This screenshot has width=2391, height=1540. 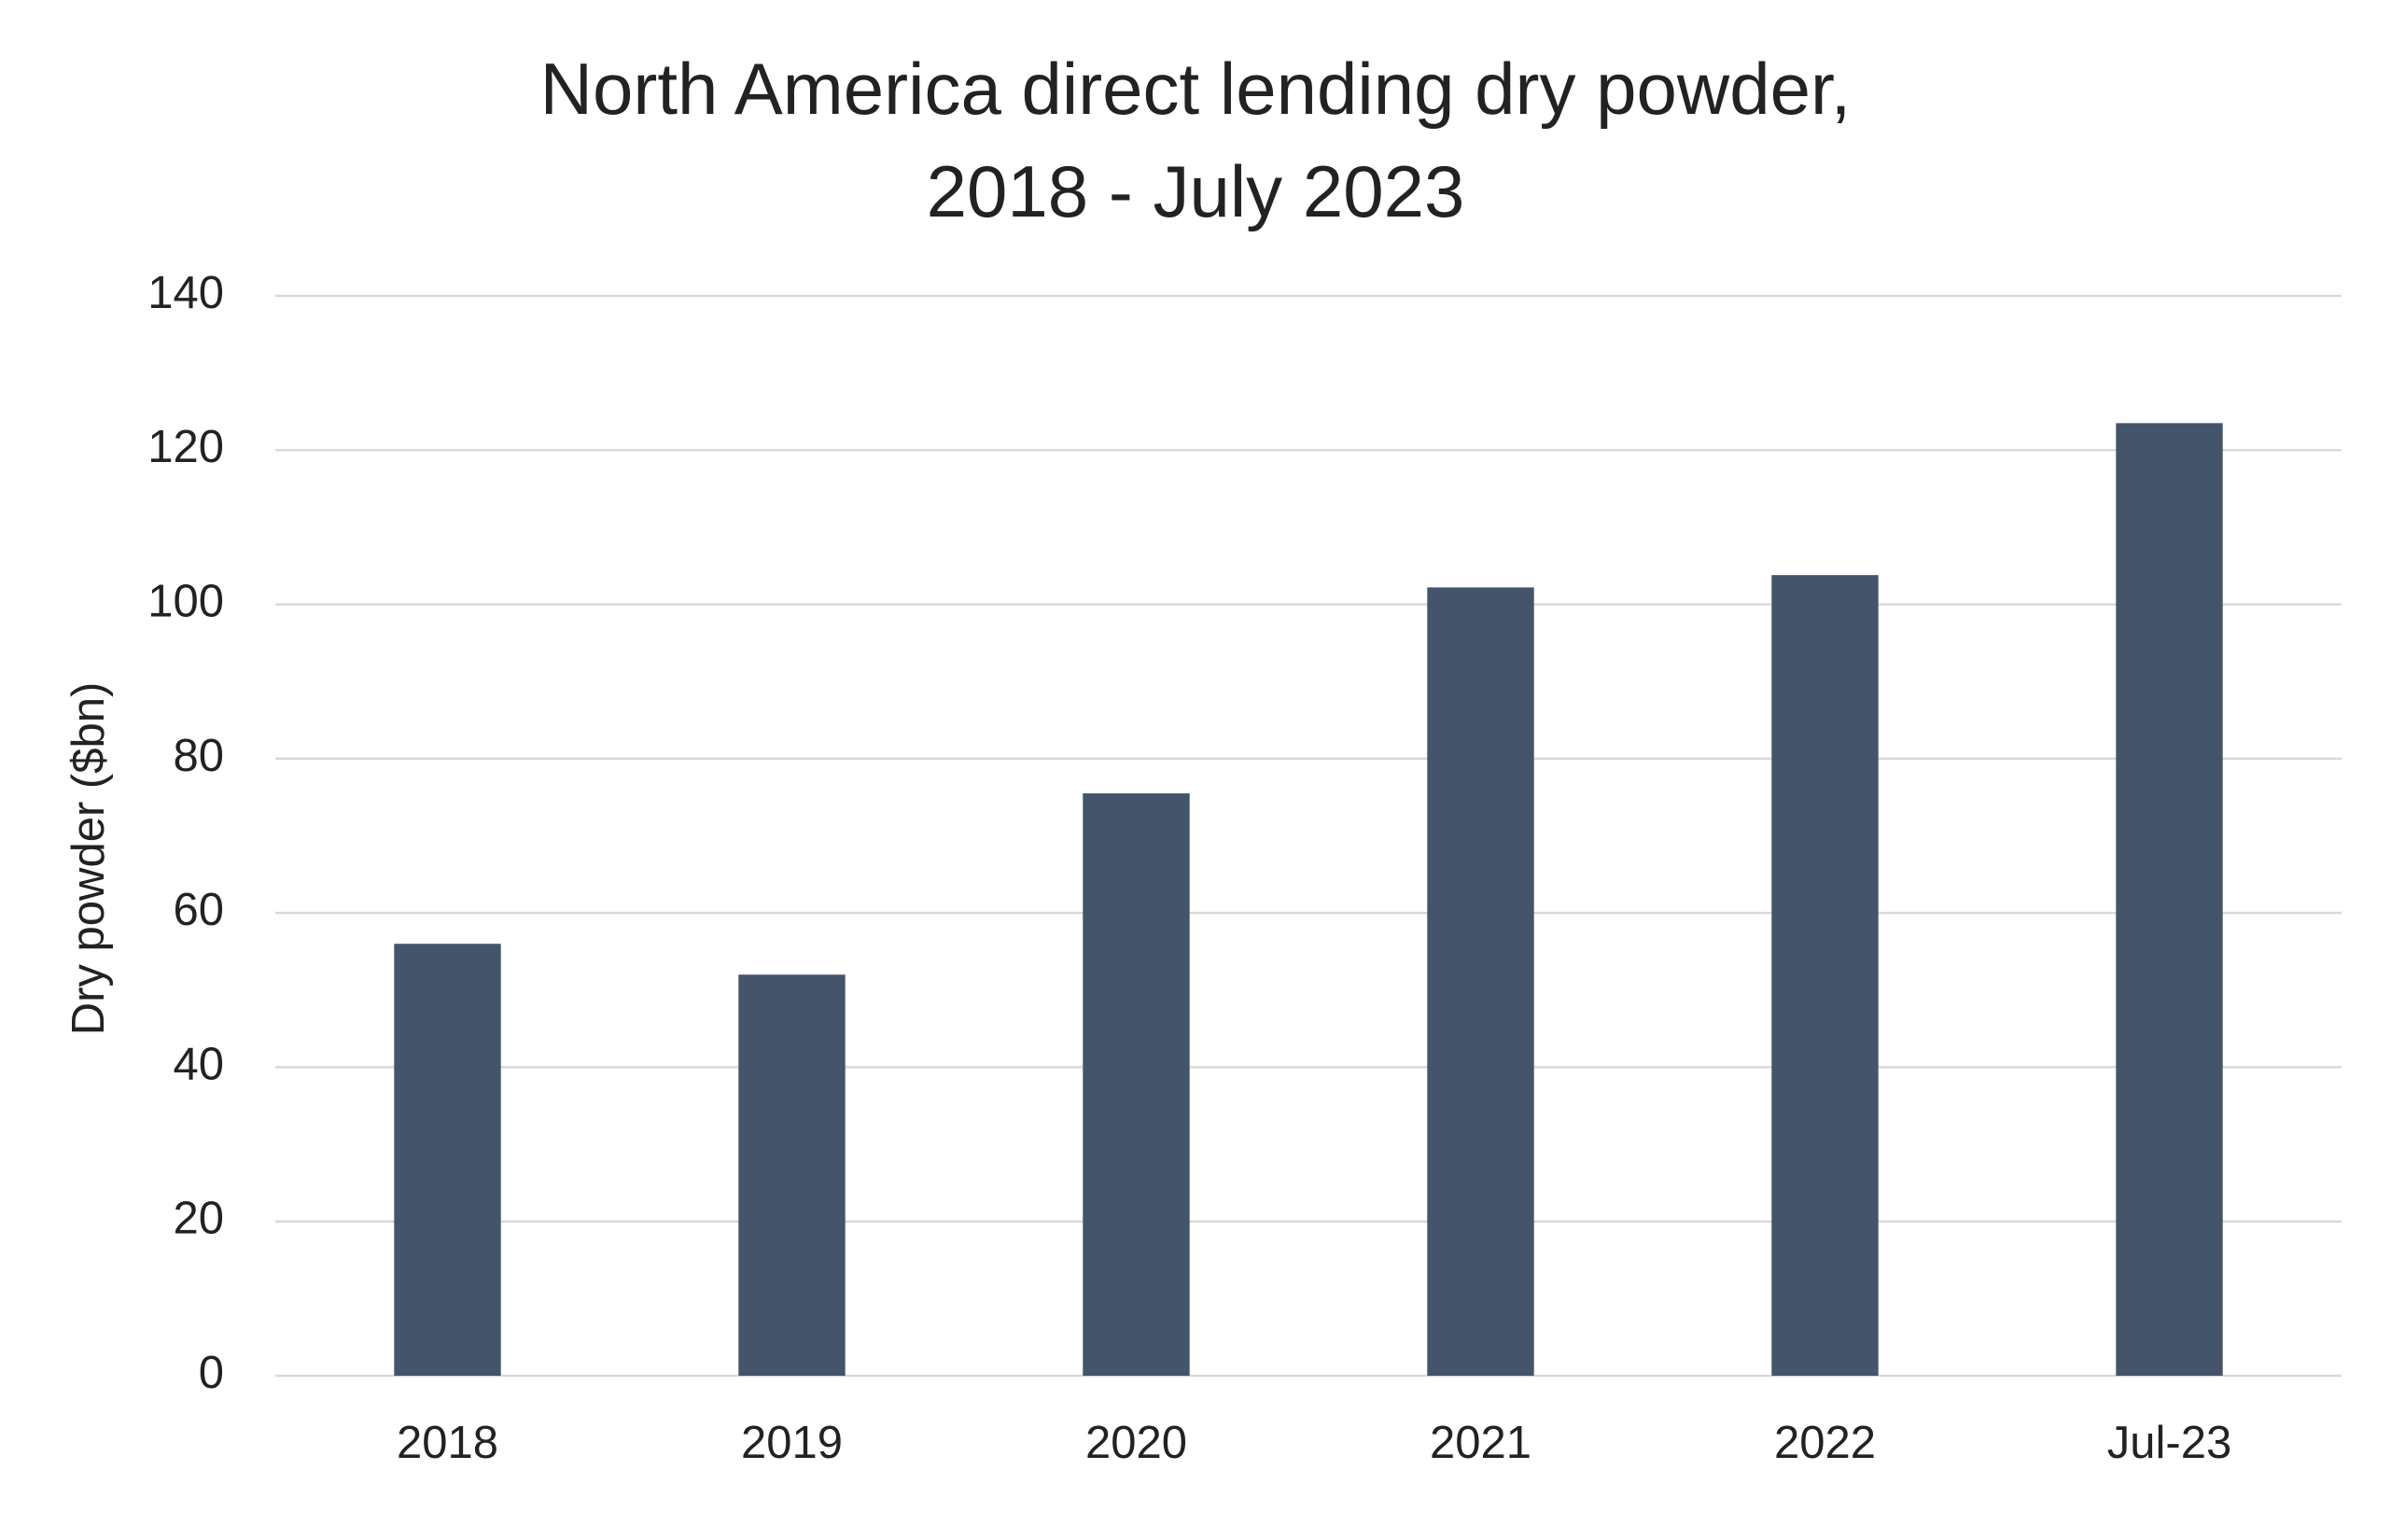 I want to click on y-axis-label: Dry powder ($bn), so click(x=89, y=859).